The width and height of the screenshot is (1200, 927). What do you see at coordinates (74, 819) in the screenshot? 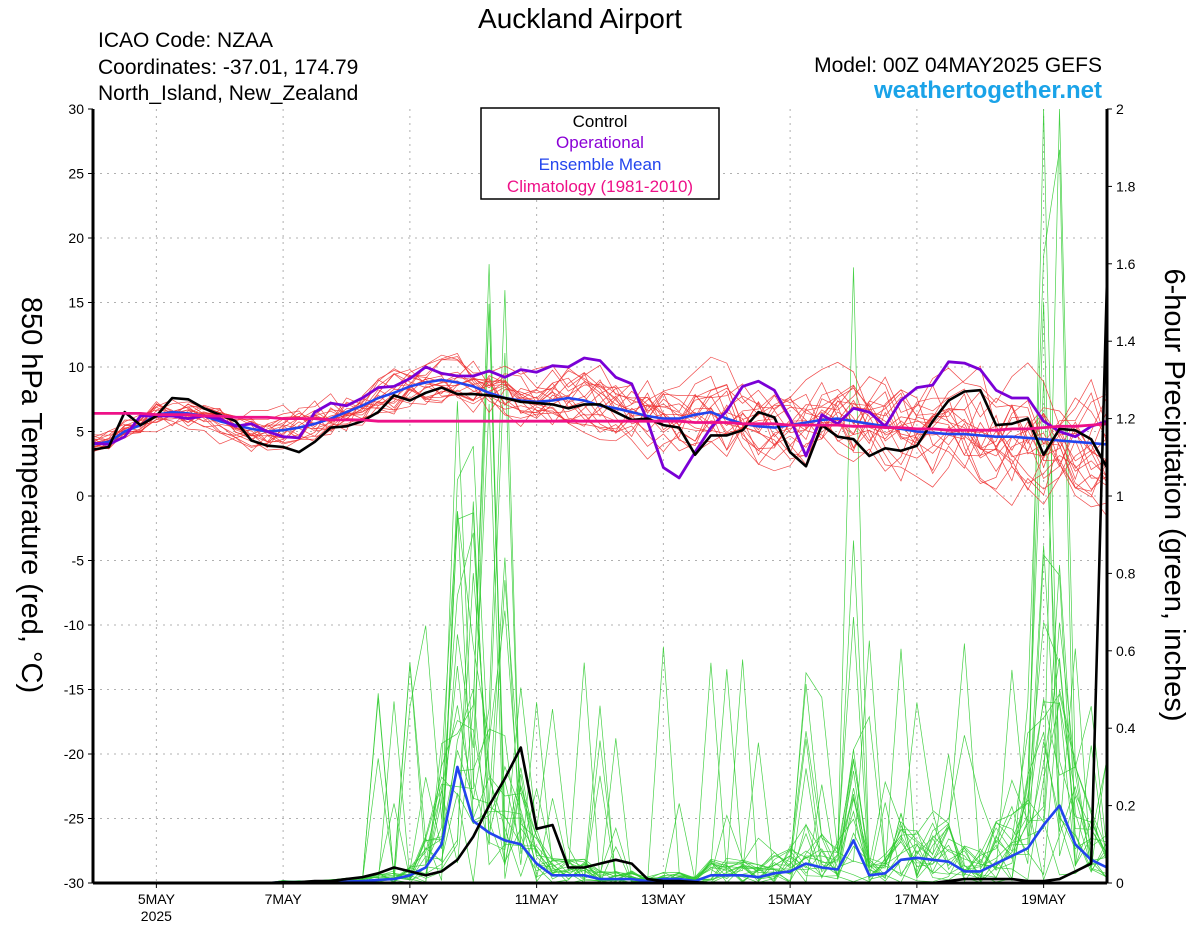
I see `y-left-tick-label: -25` at bounding box center [74, 819].